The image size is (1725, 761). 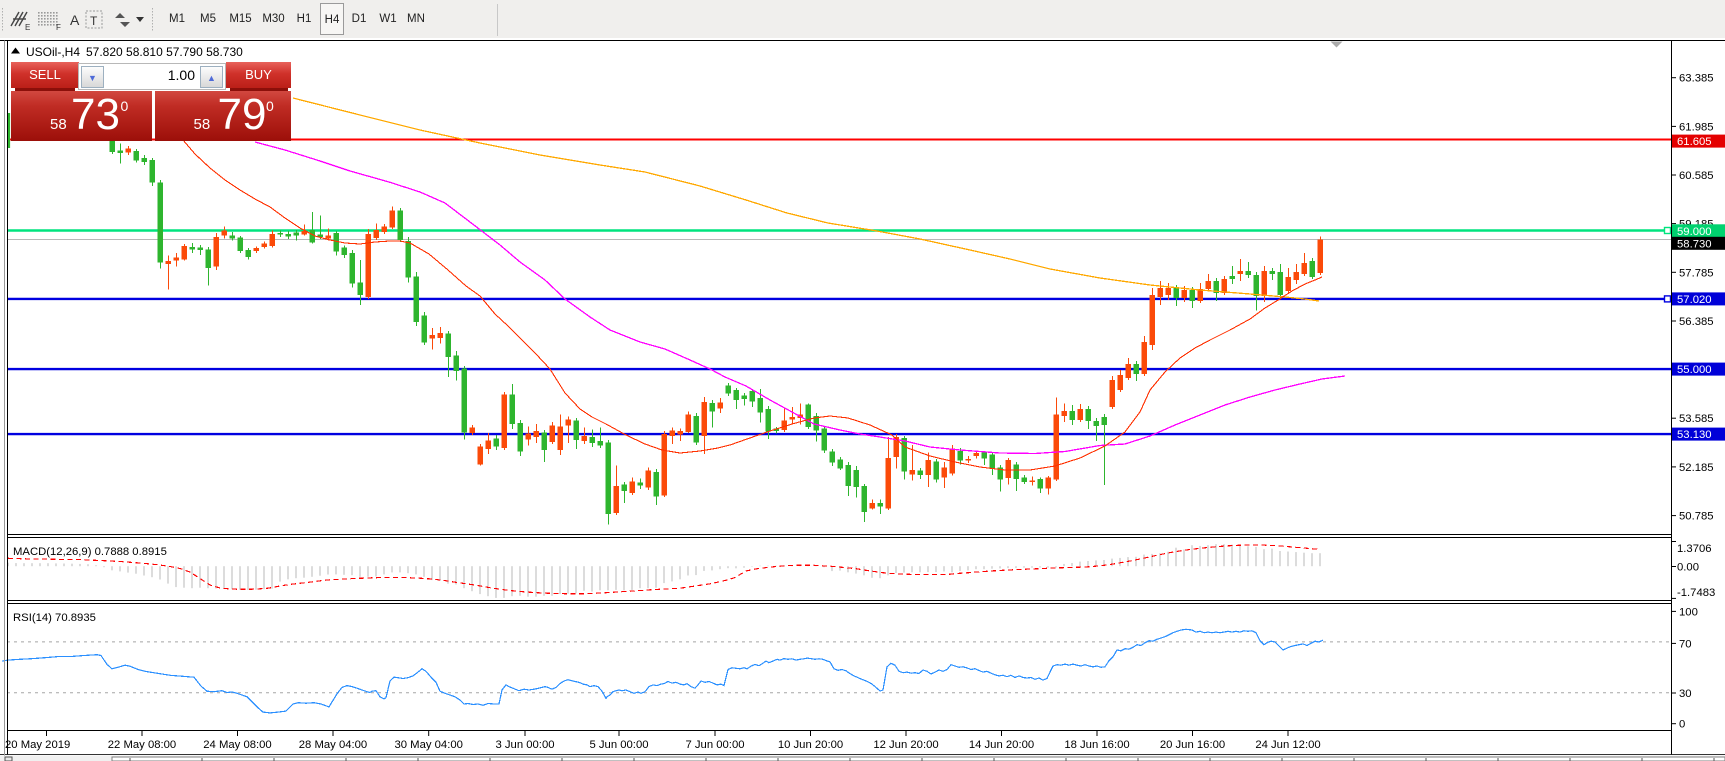 I want to click on svg-text: 70, so click(x=1685, y=644).